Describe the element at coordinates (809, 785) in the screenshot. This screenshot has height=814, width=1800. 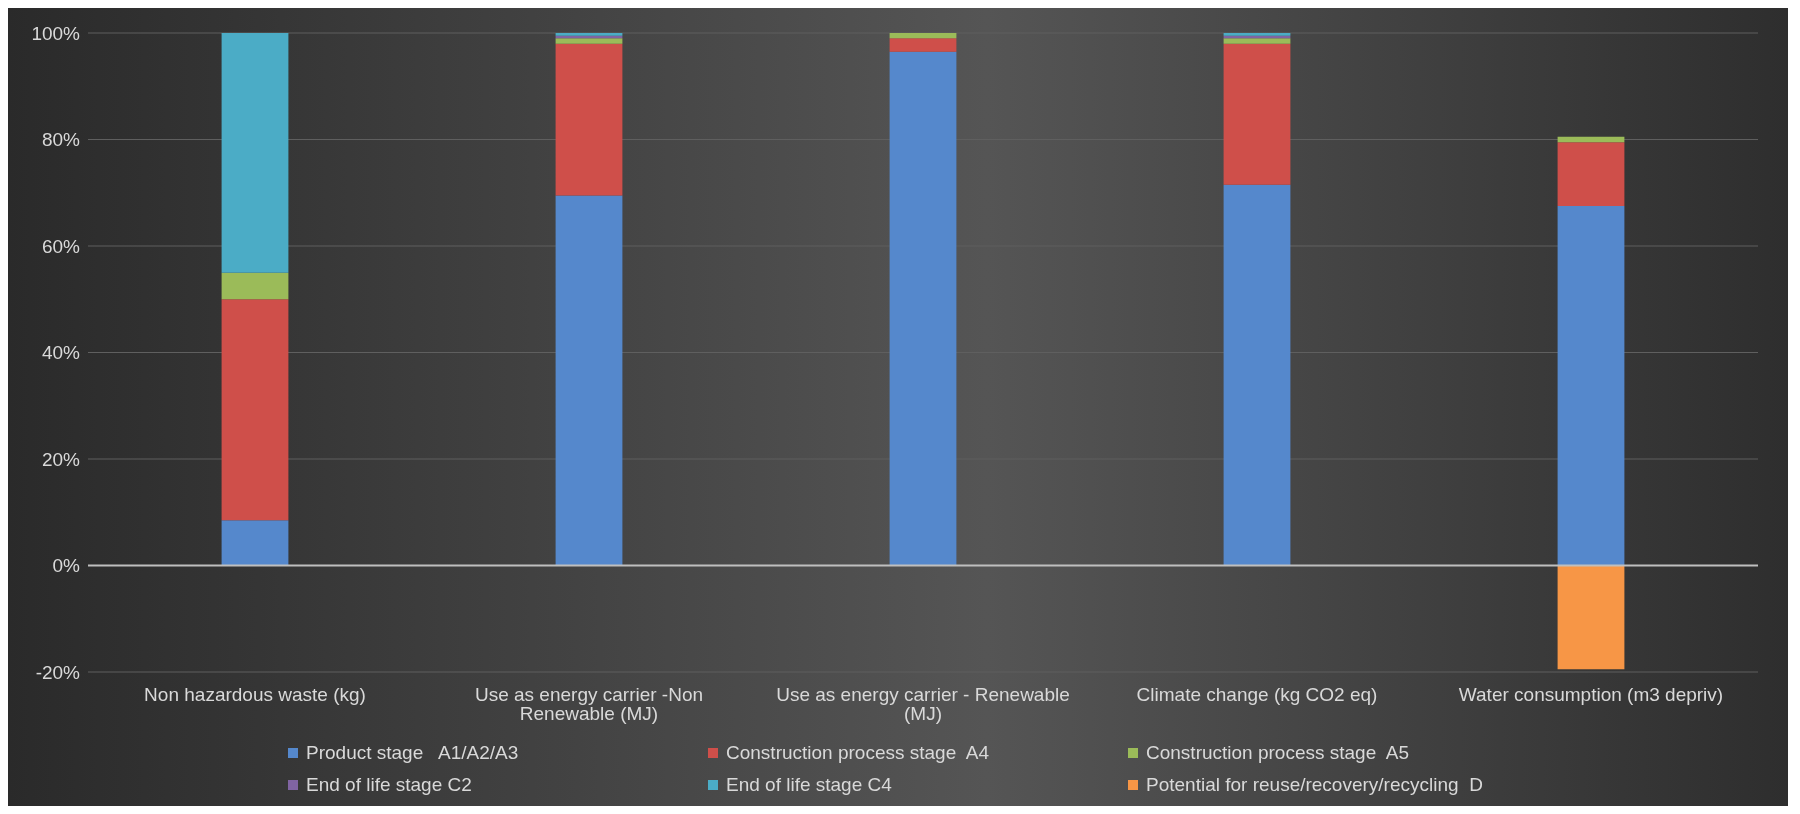
I see `legend-label: End of life stage C4` at that location.